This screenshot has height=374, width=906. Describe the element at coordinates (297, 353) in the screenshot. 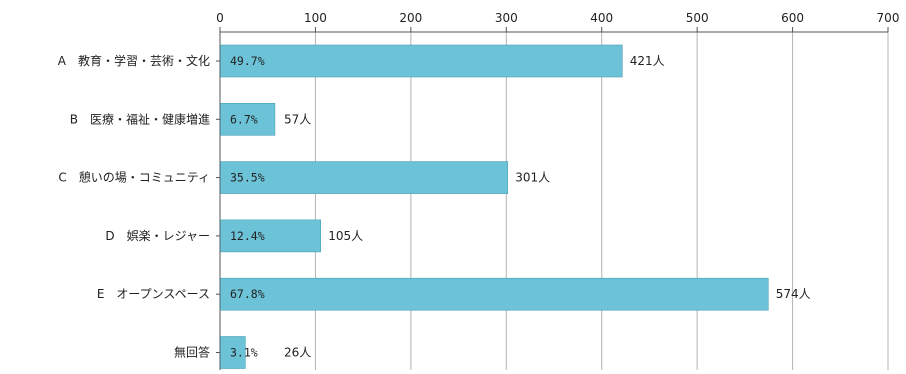

I see `value-label: 26人` at that location.